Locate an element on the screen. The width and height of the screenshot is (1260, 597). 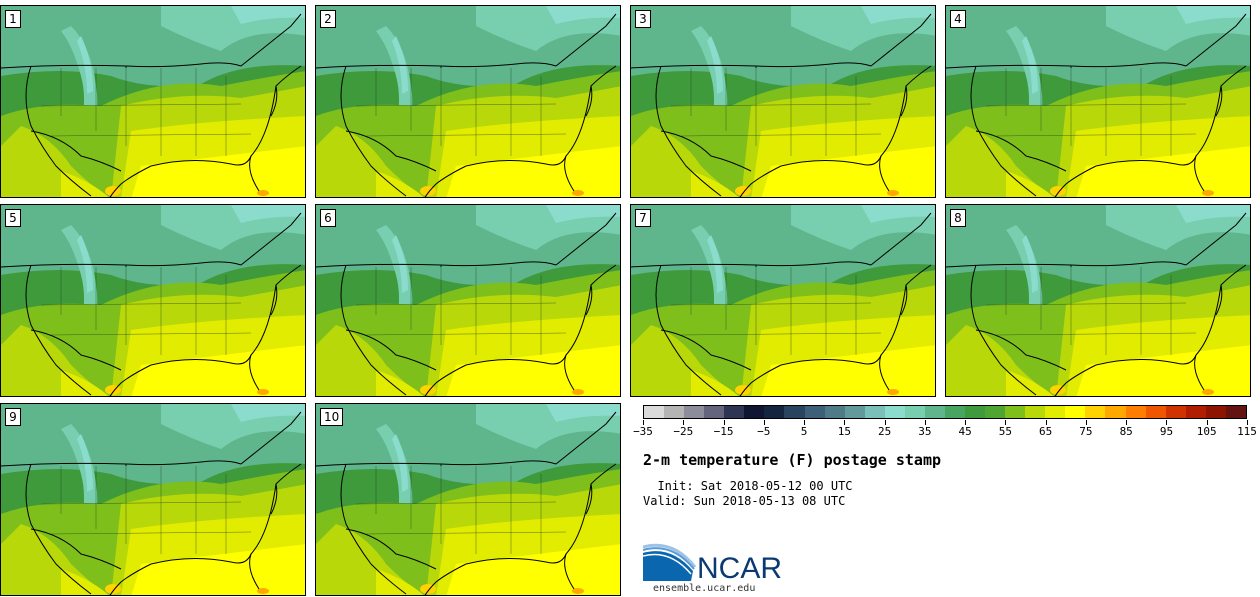
colorbar-tick-label: −35 is located at coordinates (643, 431).